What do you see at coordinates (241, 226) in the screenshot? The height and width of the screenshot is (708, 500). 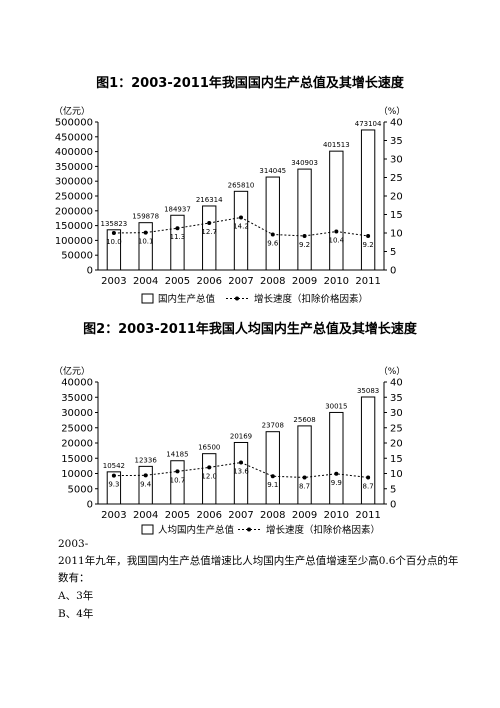 I see `chart-1-growth-label: 14.2` at bounding box center [241, 226].